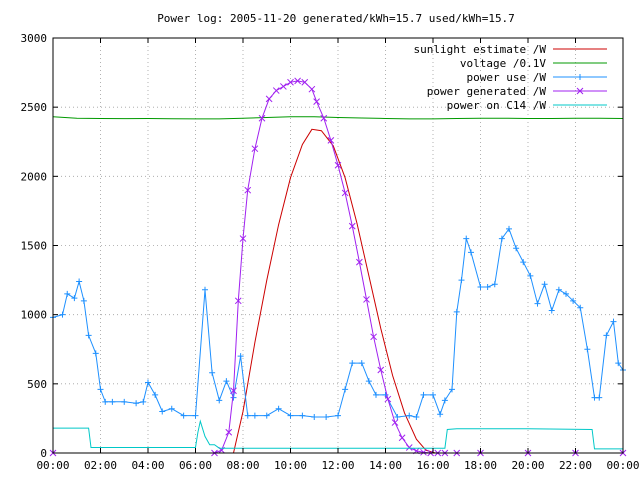 This screenshot has width=640, height=485. Describe the element at coordinates (507, 77) in the screenshot. I see `legend-label: power use /W` at that location.